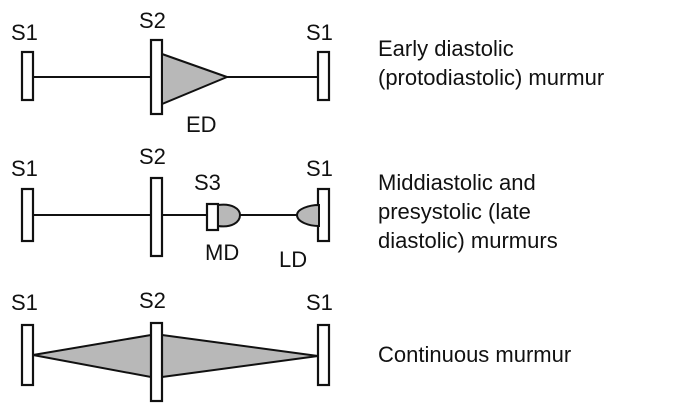  What do you see at coordinates (491, 77) in the screenshot?
I see `caption-line: (protodiastolic) murmur` at bounding box center [491, 77].